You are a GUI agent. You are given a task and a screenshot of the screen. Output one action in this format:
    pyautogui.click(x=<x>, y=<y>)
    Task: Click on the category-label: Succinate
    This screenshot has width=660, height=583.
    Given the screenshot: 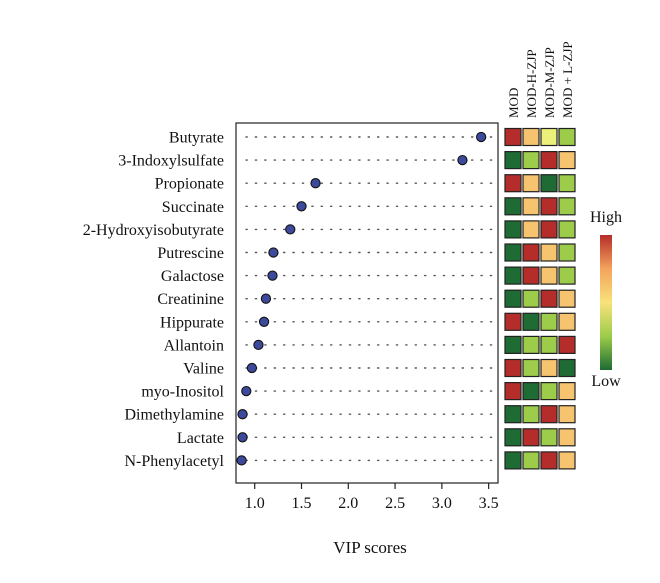 What is the action you would take?
    pyautogui.click(x=193, y=207)
    